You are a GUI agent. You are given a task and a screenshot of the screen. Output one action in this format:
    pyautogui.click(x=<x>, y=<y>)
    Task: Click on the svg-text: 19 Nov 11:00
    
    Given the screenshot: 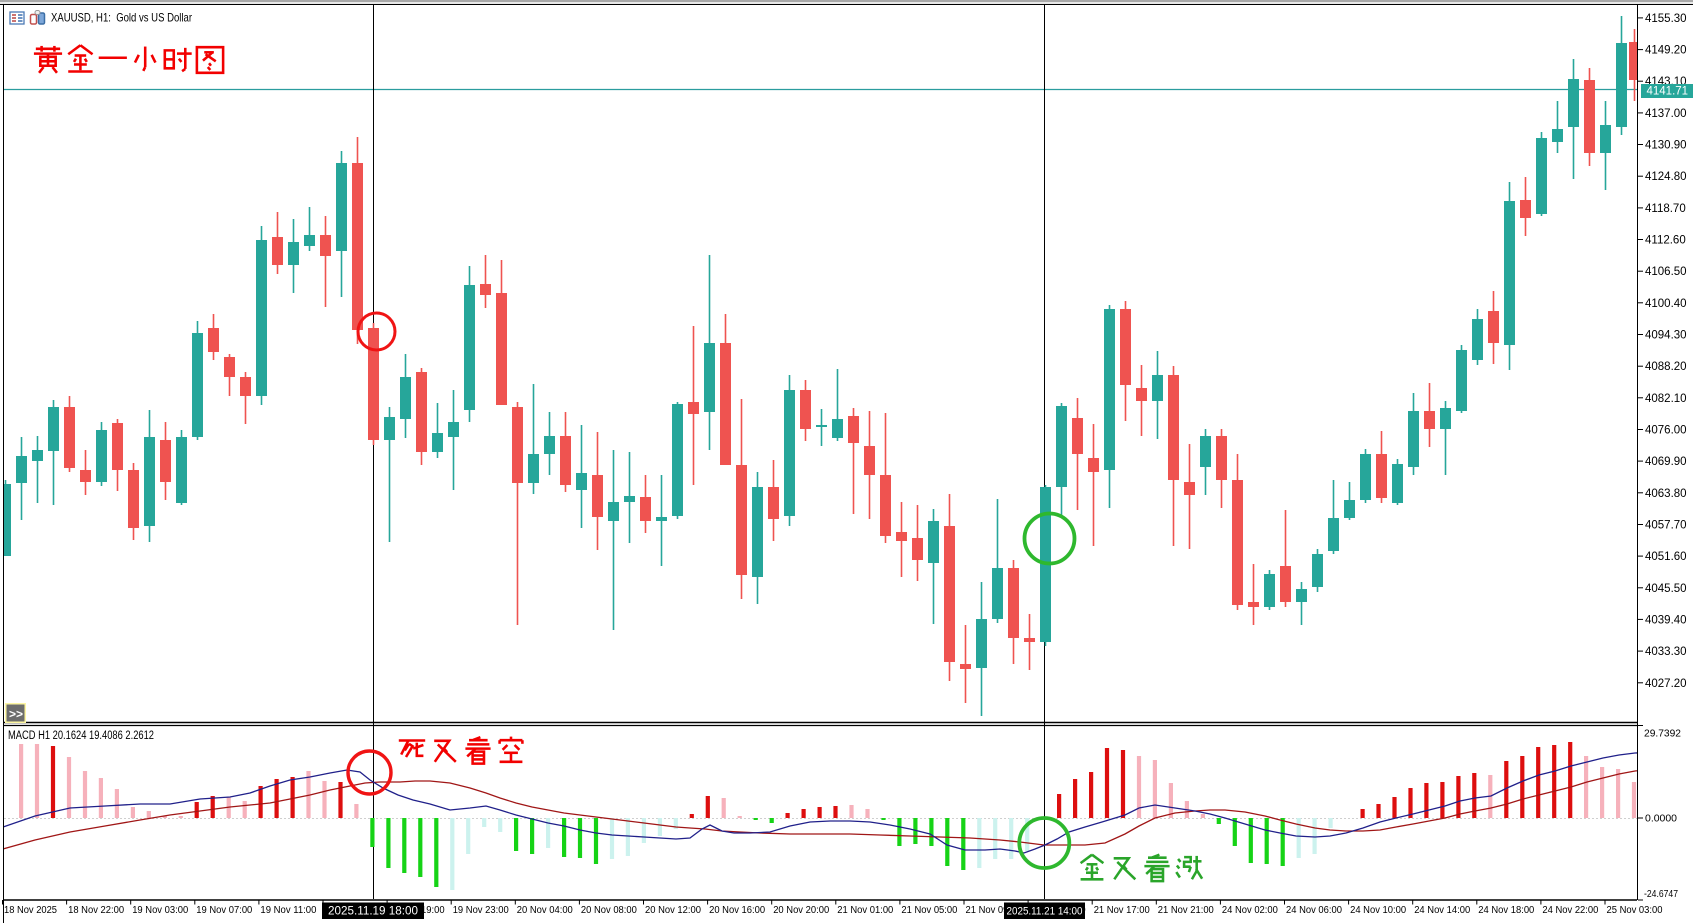 What is the action you would take?
    pyautogui.click(x=288, y=910)
    